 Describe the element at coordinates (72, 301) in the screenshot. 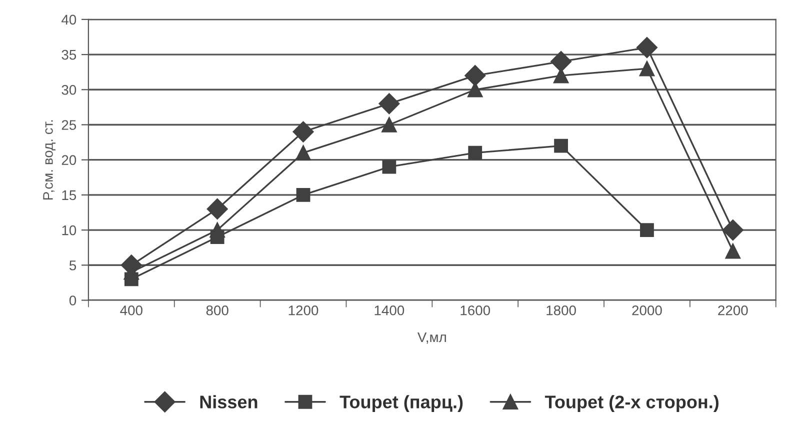

I see `y-tick-label: 0` at that location.